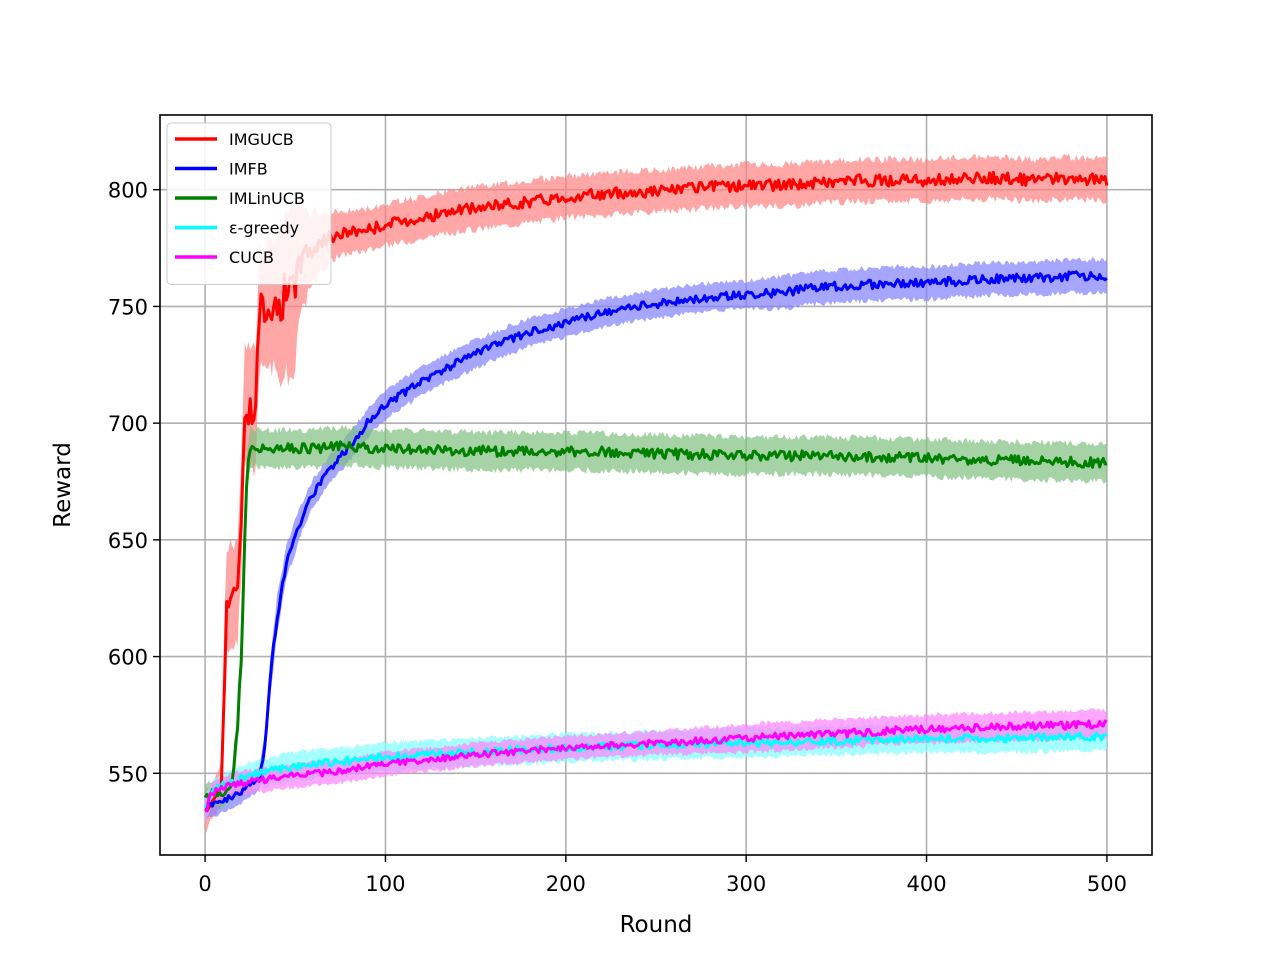 The height and width of the screenshot is (960, 1280). What do you see at coordinates (261, 139) in the screenshot?
I see `legend-label: IMGUCB` at bounding box center [261, 139].